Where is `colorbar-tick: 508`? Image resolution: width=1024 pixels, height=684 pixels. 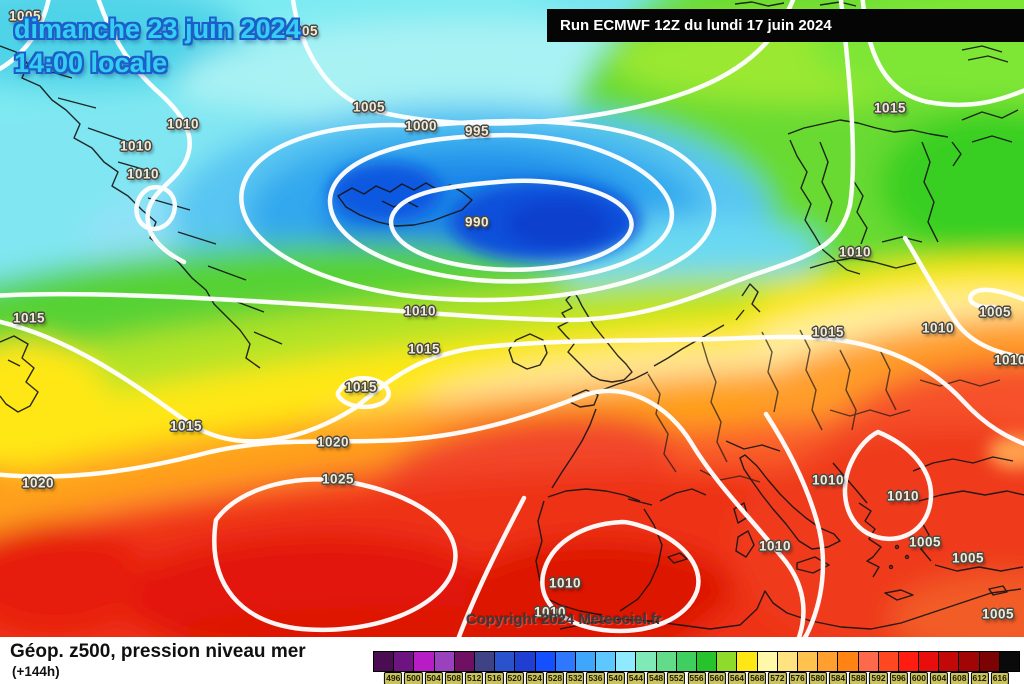 colorbar-tick: 508 is located at coordinates (453, 678).